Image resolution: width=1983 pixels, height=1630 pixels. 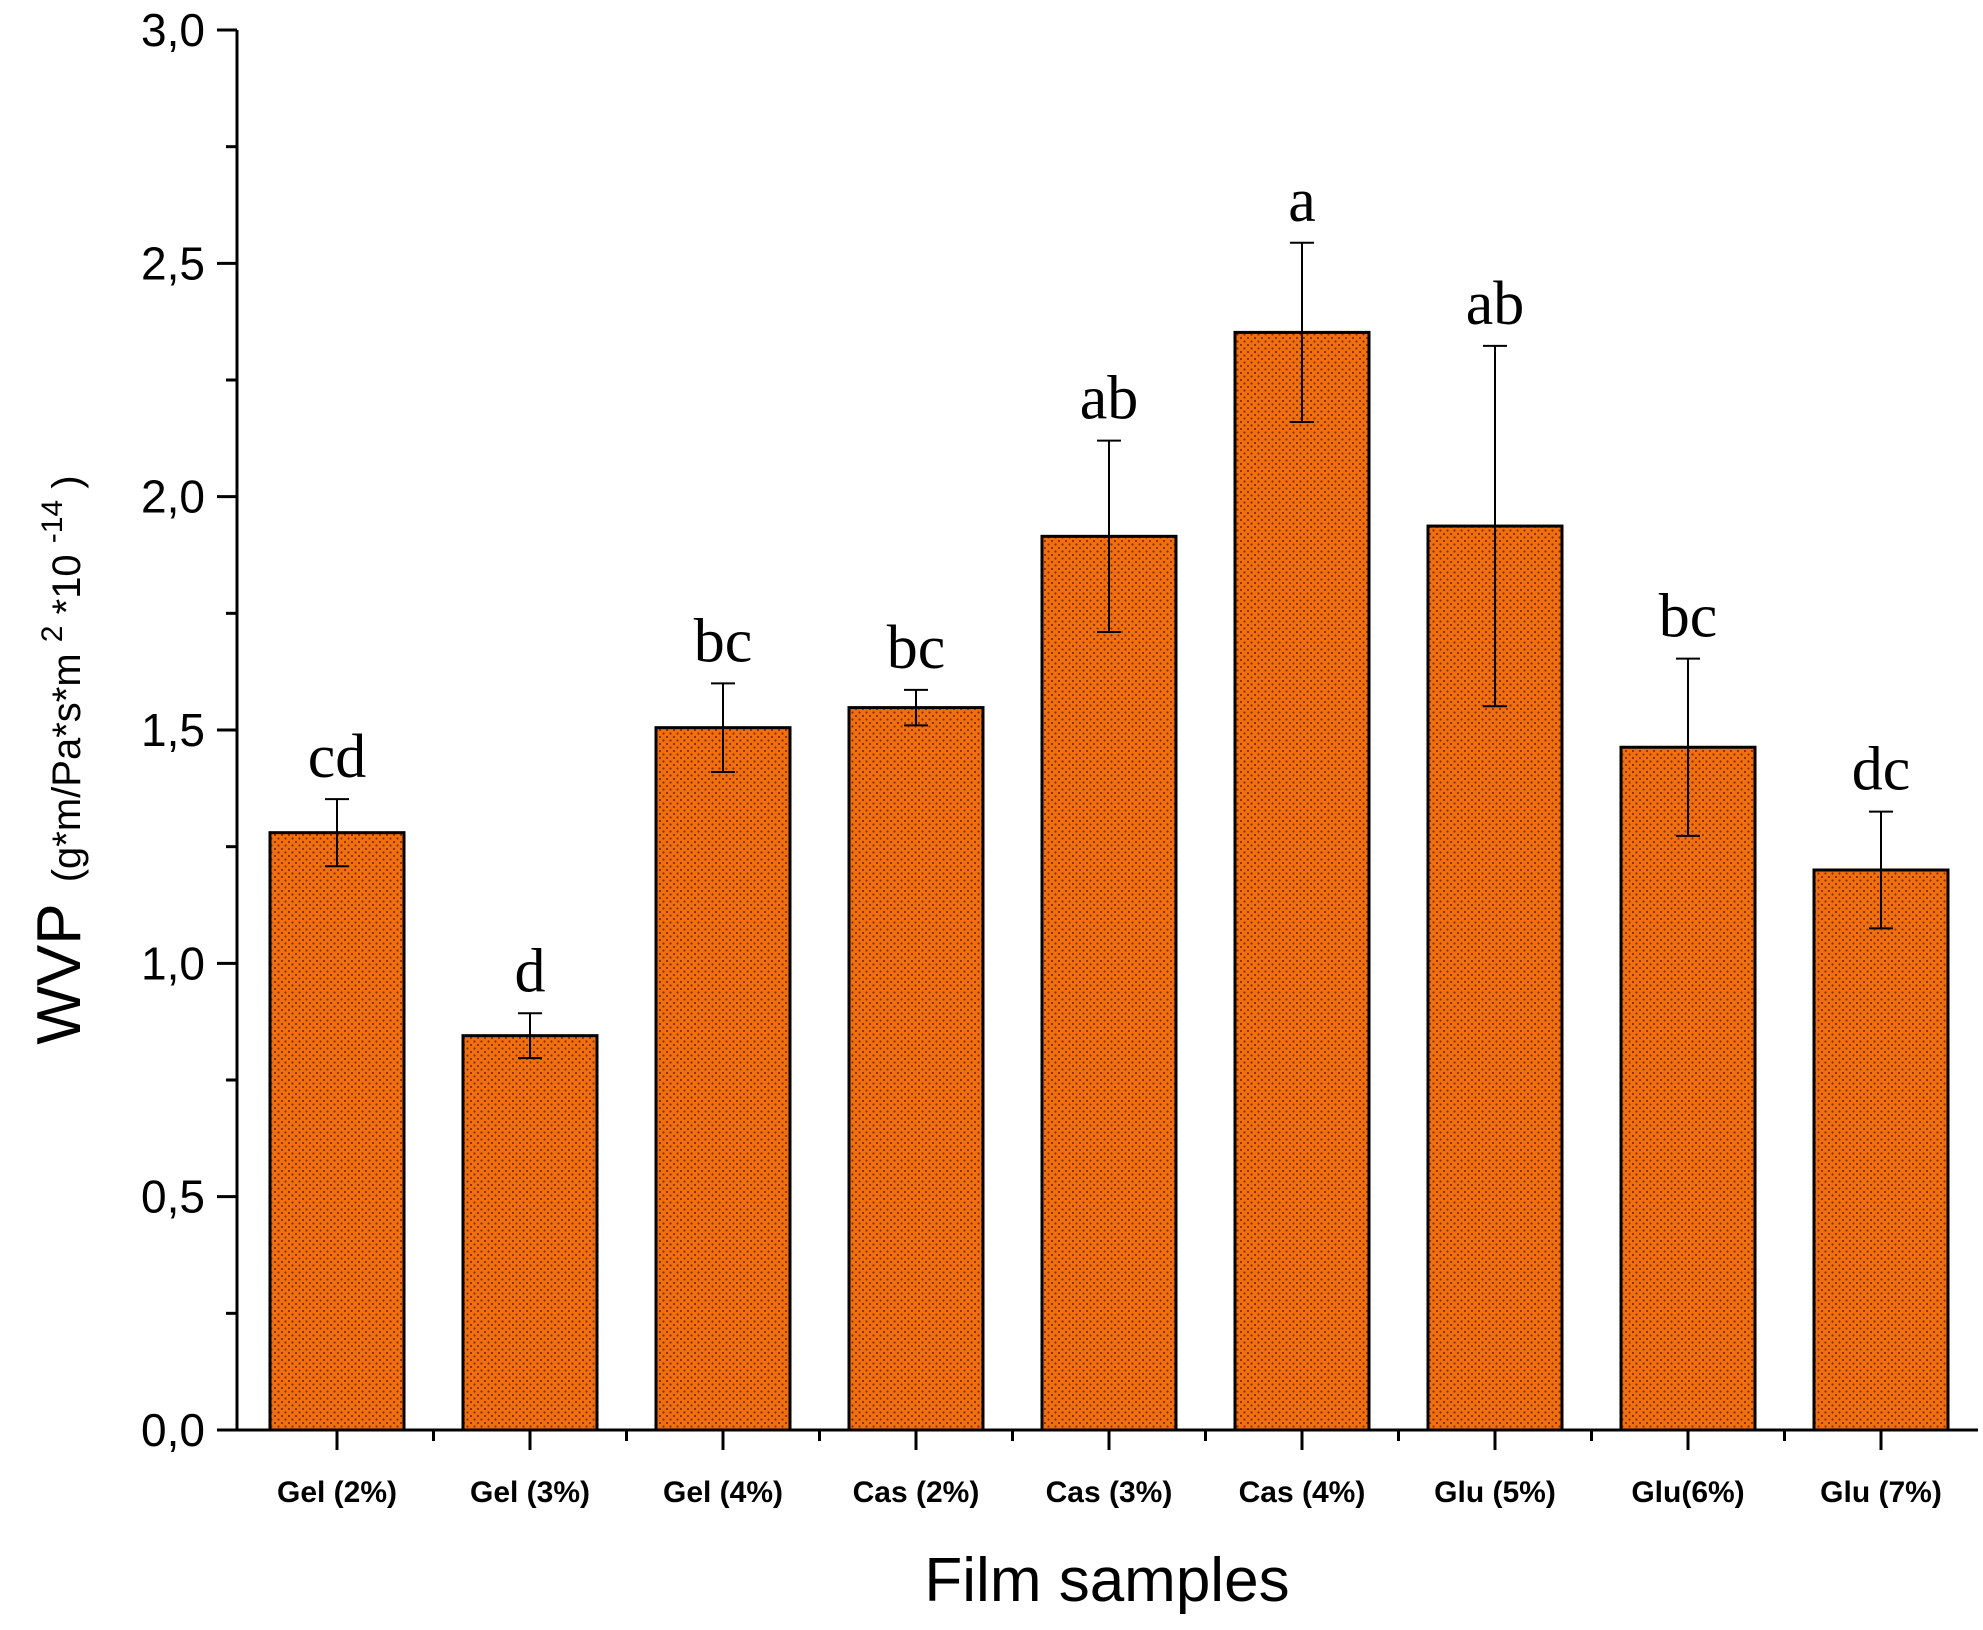 I want to click on y-tick-label: 0,5, so click(x=173, y=1197).